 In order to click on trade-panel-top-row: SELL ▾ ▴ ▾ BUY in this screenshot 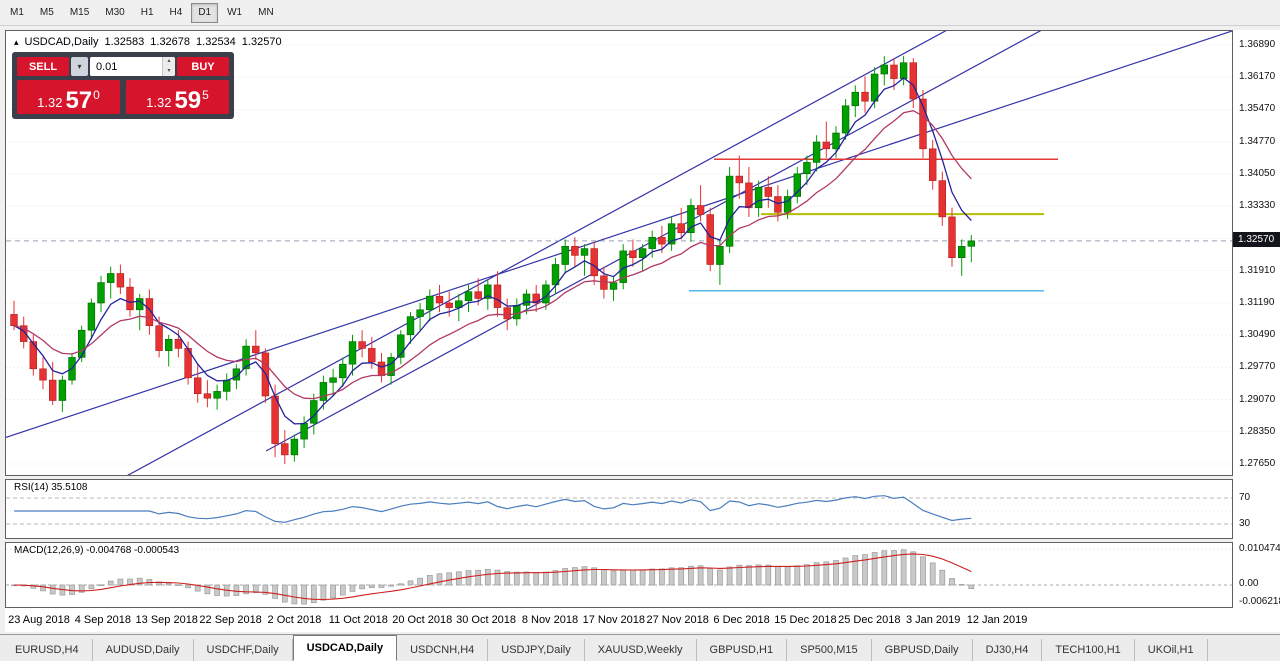, I will do `click(123, 66)`.